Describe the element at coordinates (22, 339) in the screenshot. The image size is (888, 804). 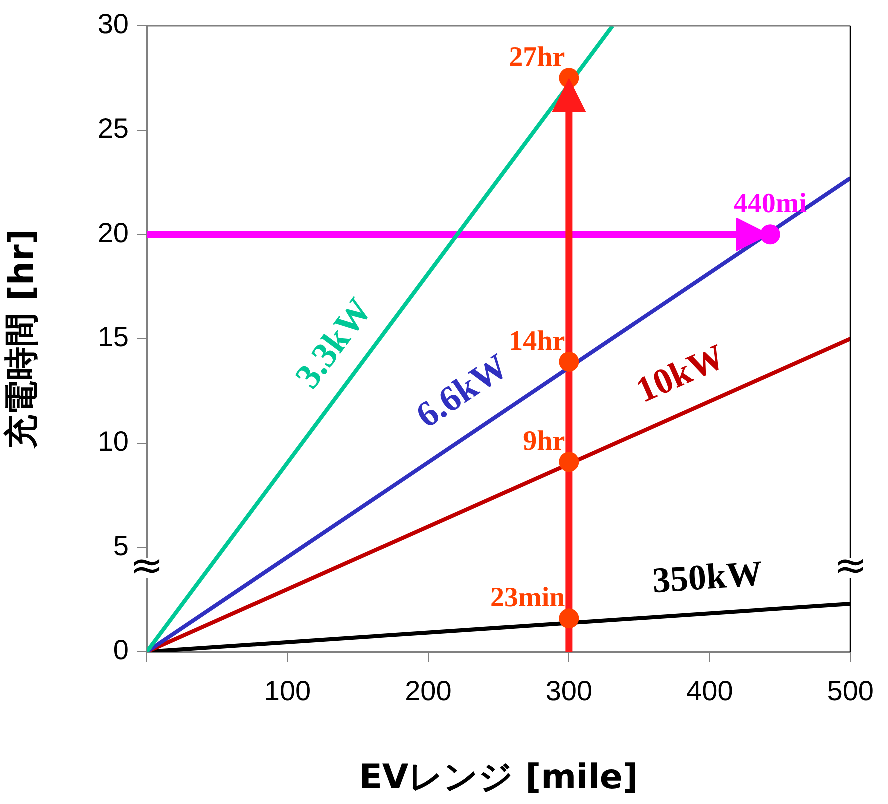
I see `y-axis-title: 充電時間 [hr]` at that location.